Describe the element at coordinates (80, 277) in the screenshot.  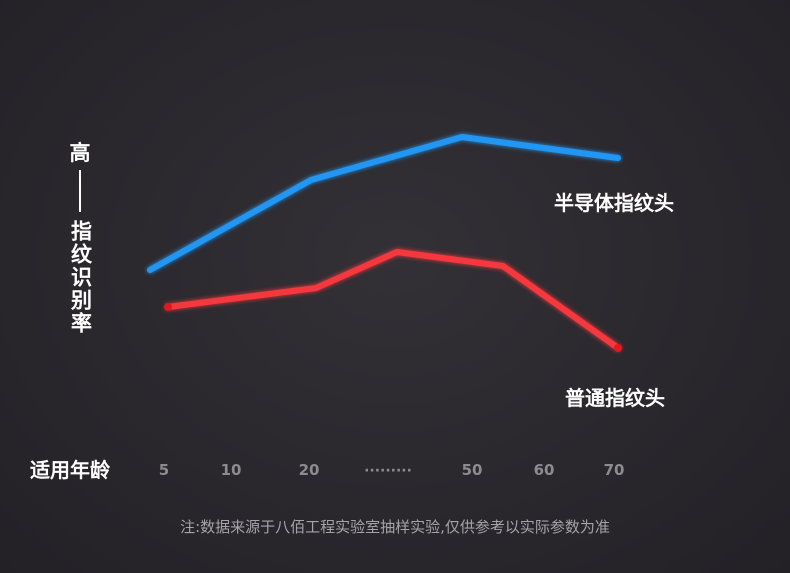
I see `y-axis-label-text: 指纹识别率` at that location.